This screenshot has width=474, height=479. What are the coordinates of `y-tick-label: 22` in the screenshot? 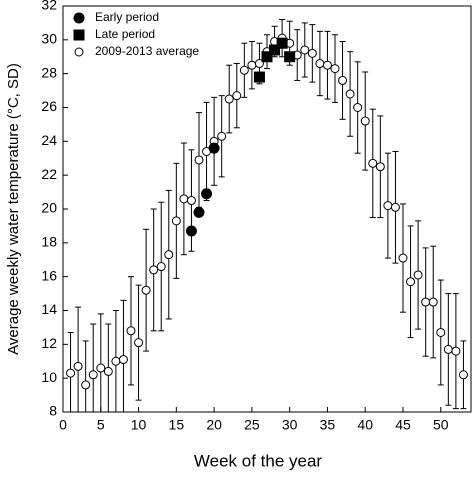 It's located at (49, 174).